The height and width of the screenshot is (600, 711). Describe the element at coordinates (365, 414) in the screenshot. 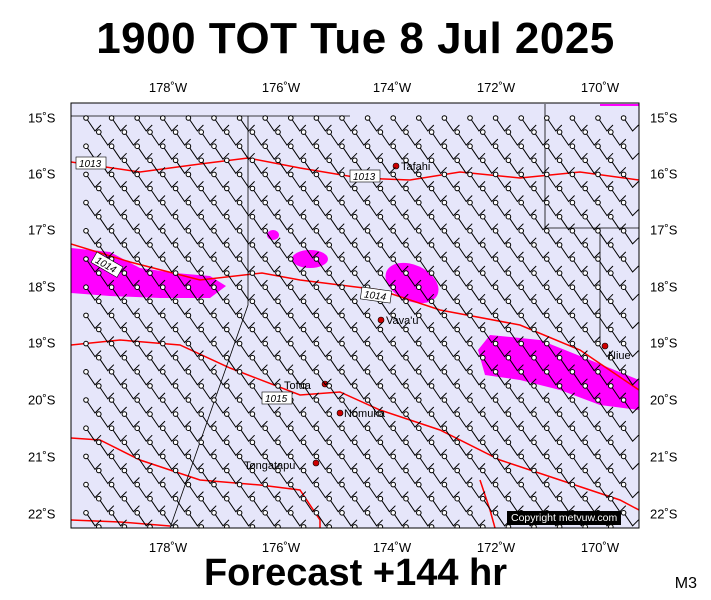

I see `place-label: Nomuka` at that location.